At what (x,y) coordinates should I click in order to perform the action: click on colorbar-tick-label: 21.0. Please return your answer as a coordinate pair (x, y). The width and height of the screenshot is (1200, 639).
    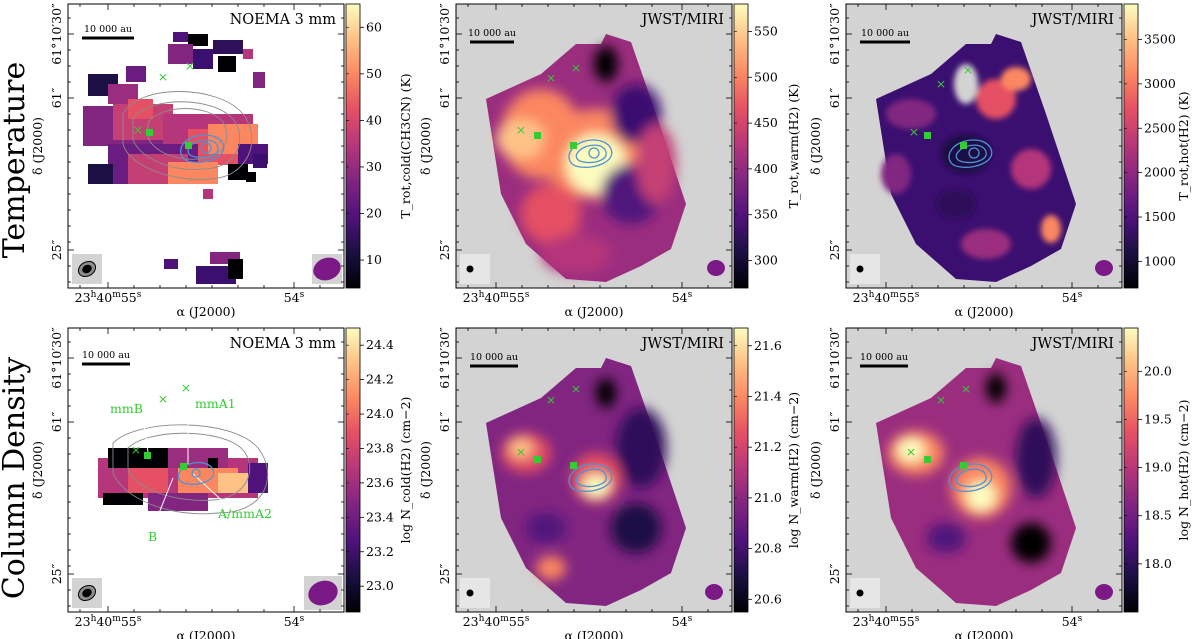
    Looking at the image, I should click on (768, 497).